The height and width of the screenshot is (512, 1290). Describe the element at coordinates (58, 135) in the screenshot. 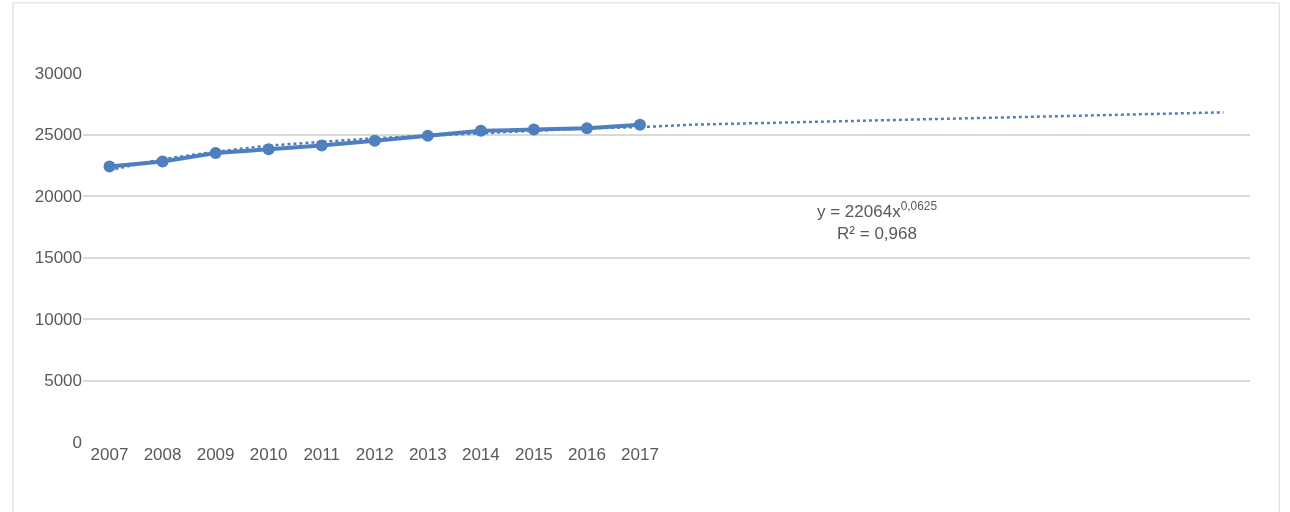

I see `y-tick-label: 25000` at that location.